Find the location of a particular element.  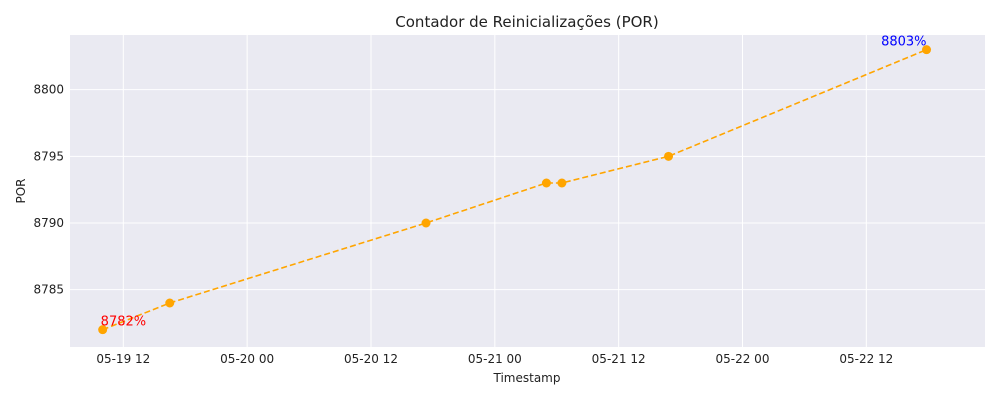

annotation-label: 8803% is located at coordinates (903, 42).